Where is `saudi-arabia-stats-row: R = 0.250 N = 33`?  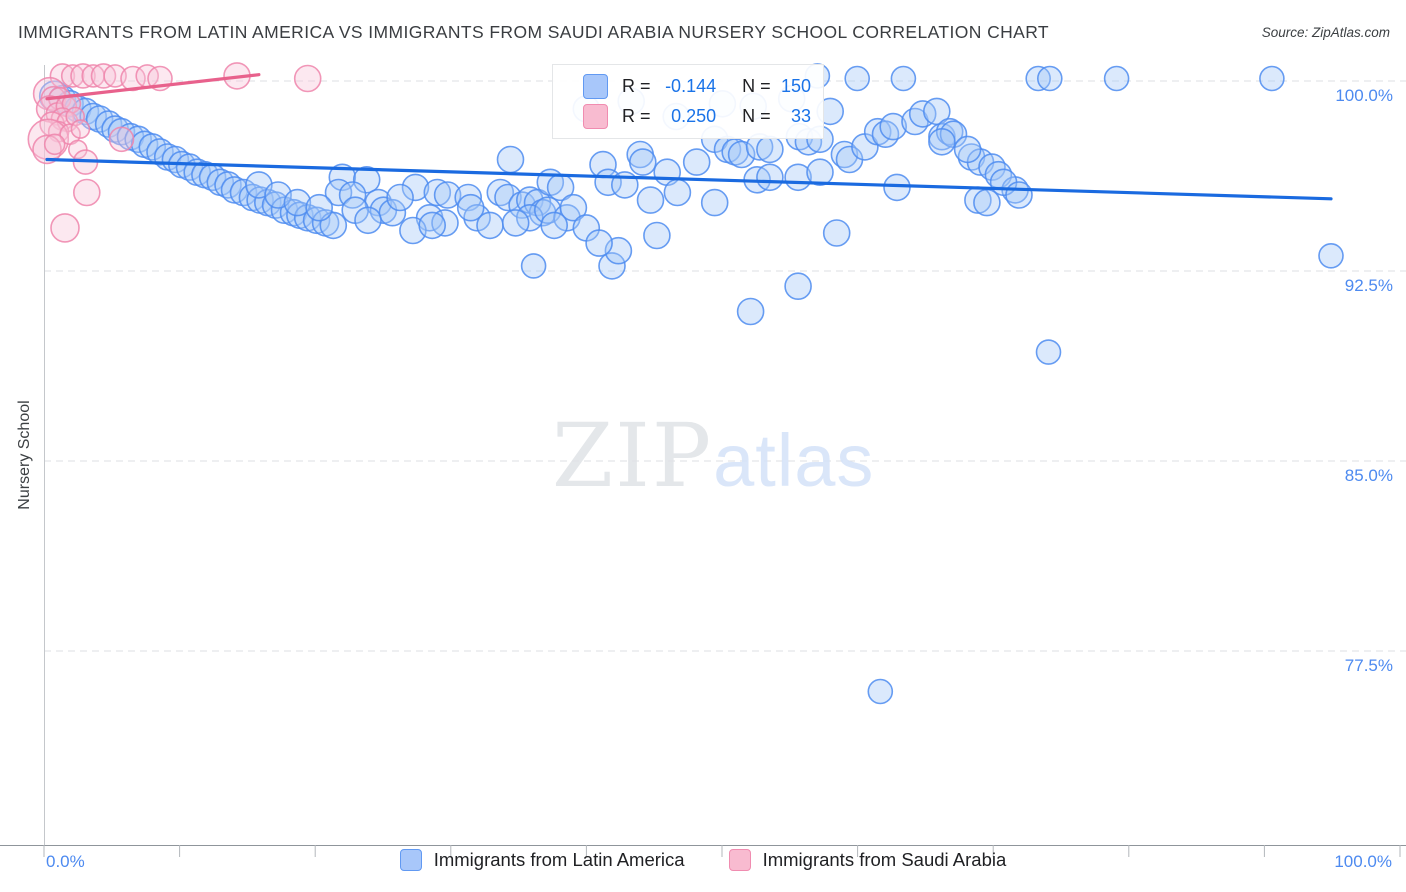 saudi-arabia-stats-row: R = 0.250 N = 33 is located at coordinates (697, 116).